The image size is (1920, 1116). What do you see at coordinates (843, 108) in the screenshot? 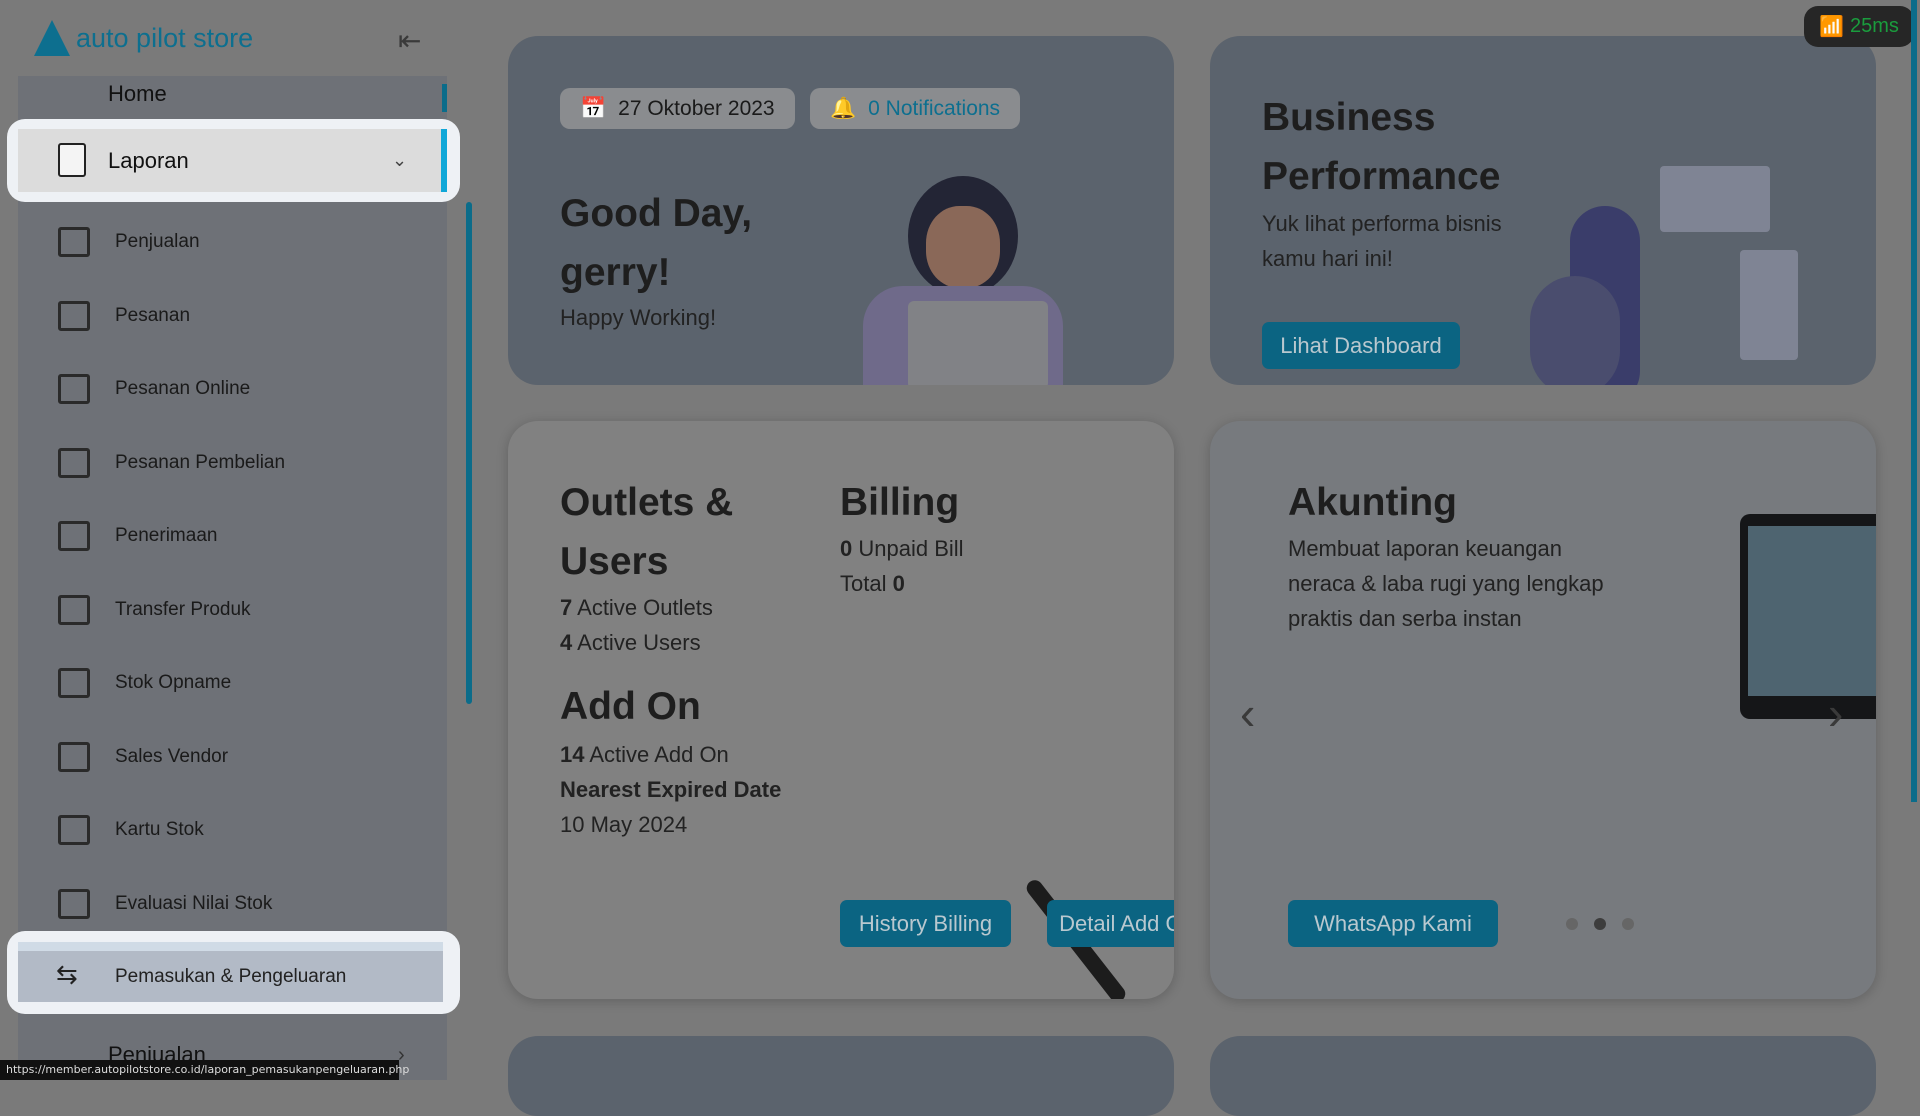
I see `bell-icon: 🔔` at bounding box center [843, 108].